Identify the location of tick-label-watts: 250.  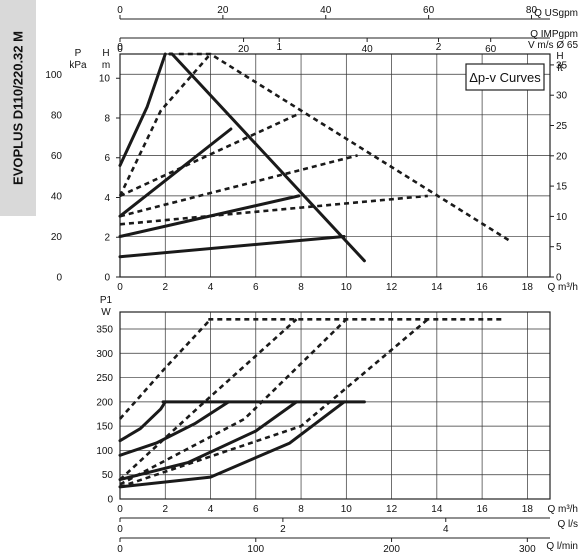
(104, 378).